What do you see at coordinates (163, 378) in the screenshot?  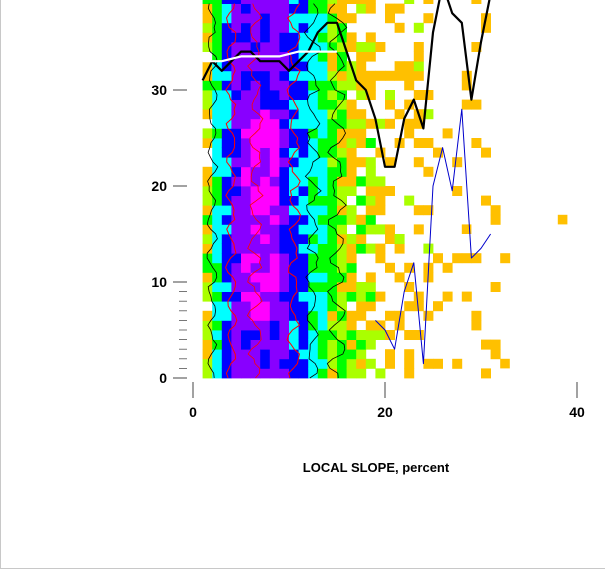 I see `y-tick-label: 0` at bounding box center [163, 378].